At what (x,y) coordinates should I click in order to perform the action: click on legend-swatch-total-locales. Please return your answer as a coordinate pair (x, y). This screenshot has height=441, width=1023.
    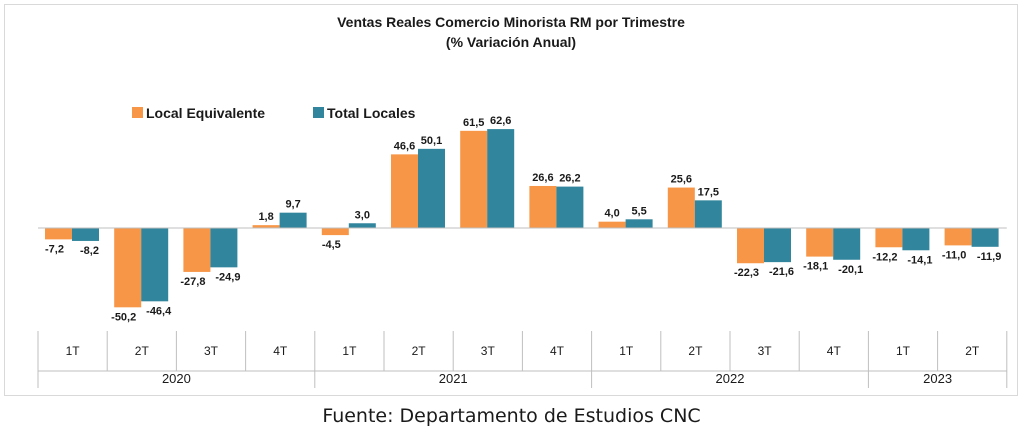
    Looking at the image, I should click on (318, 112).